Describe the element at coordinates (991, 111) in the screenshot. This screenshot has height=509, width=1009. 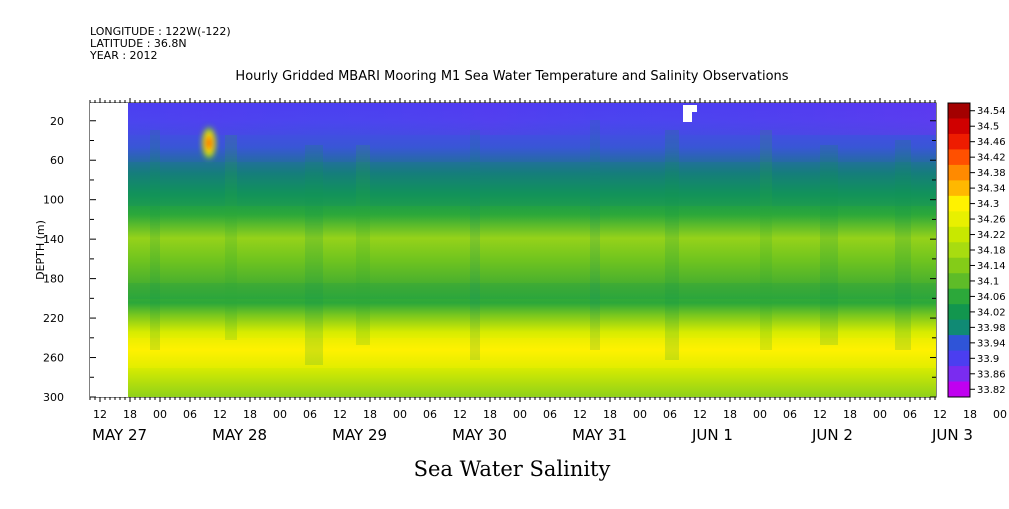
I see `colorbar-label: 34.54` at that location.